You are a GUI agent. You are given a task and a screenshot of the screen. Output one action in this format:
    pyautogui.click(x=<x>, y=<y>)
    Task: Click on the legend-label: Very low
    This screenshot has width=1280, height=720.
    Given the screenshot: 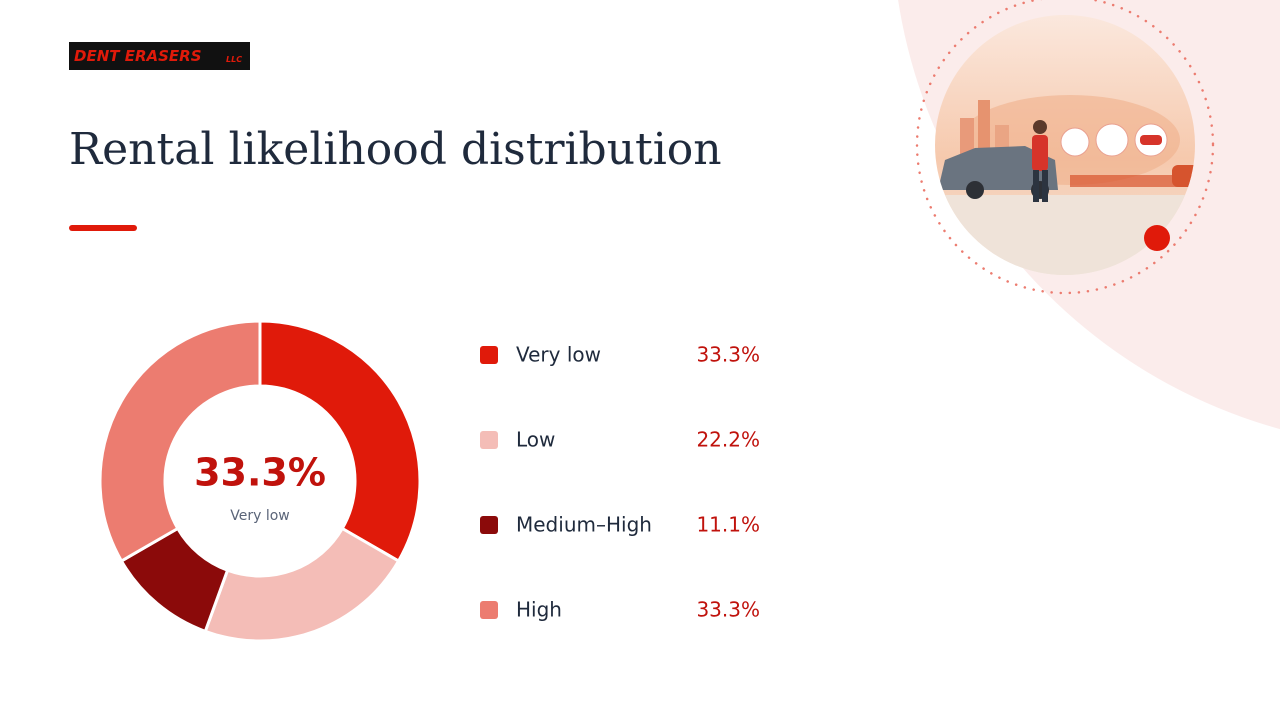 What is the action you would take?
    pyautogui.click(x=558, y=355)
    